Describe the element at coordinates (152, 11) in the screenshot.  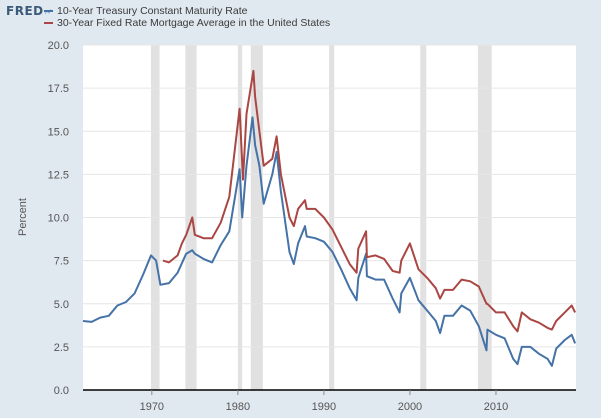
I see `legend-label-treasury: 10-Year Treasury Constant Maturity Rate` at that location.